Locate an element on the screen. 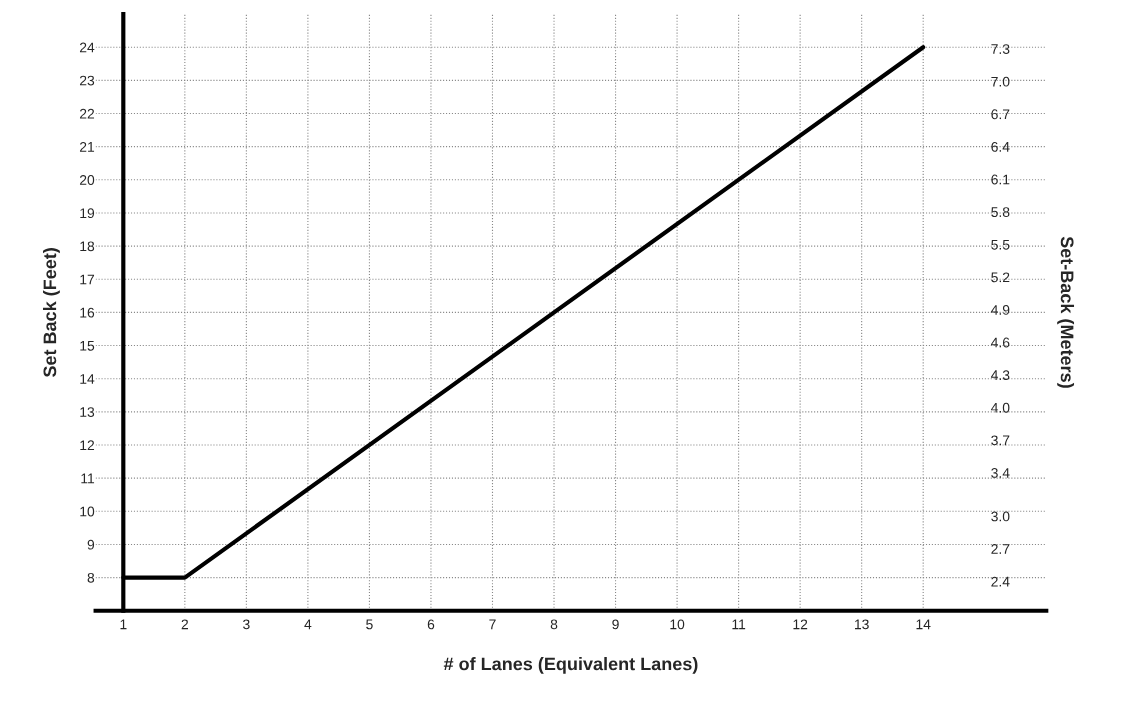 This screenshot has height=702, width=1125. y2-tick-label: 6.7 is located at coordinates (1000, 114).